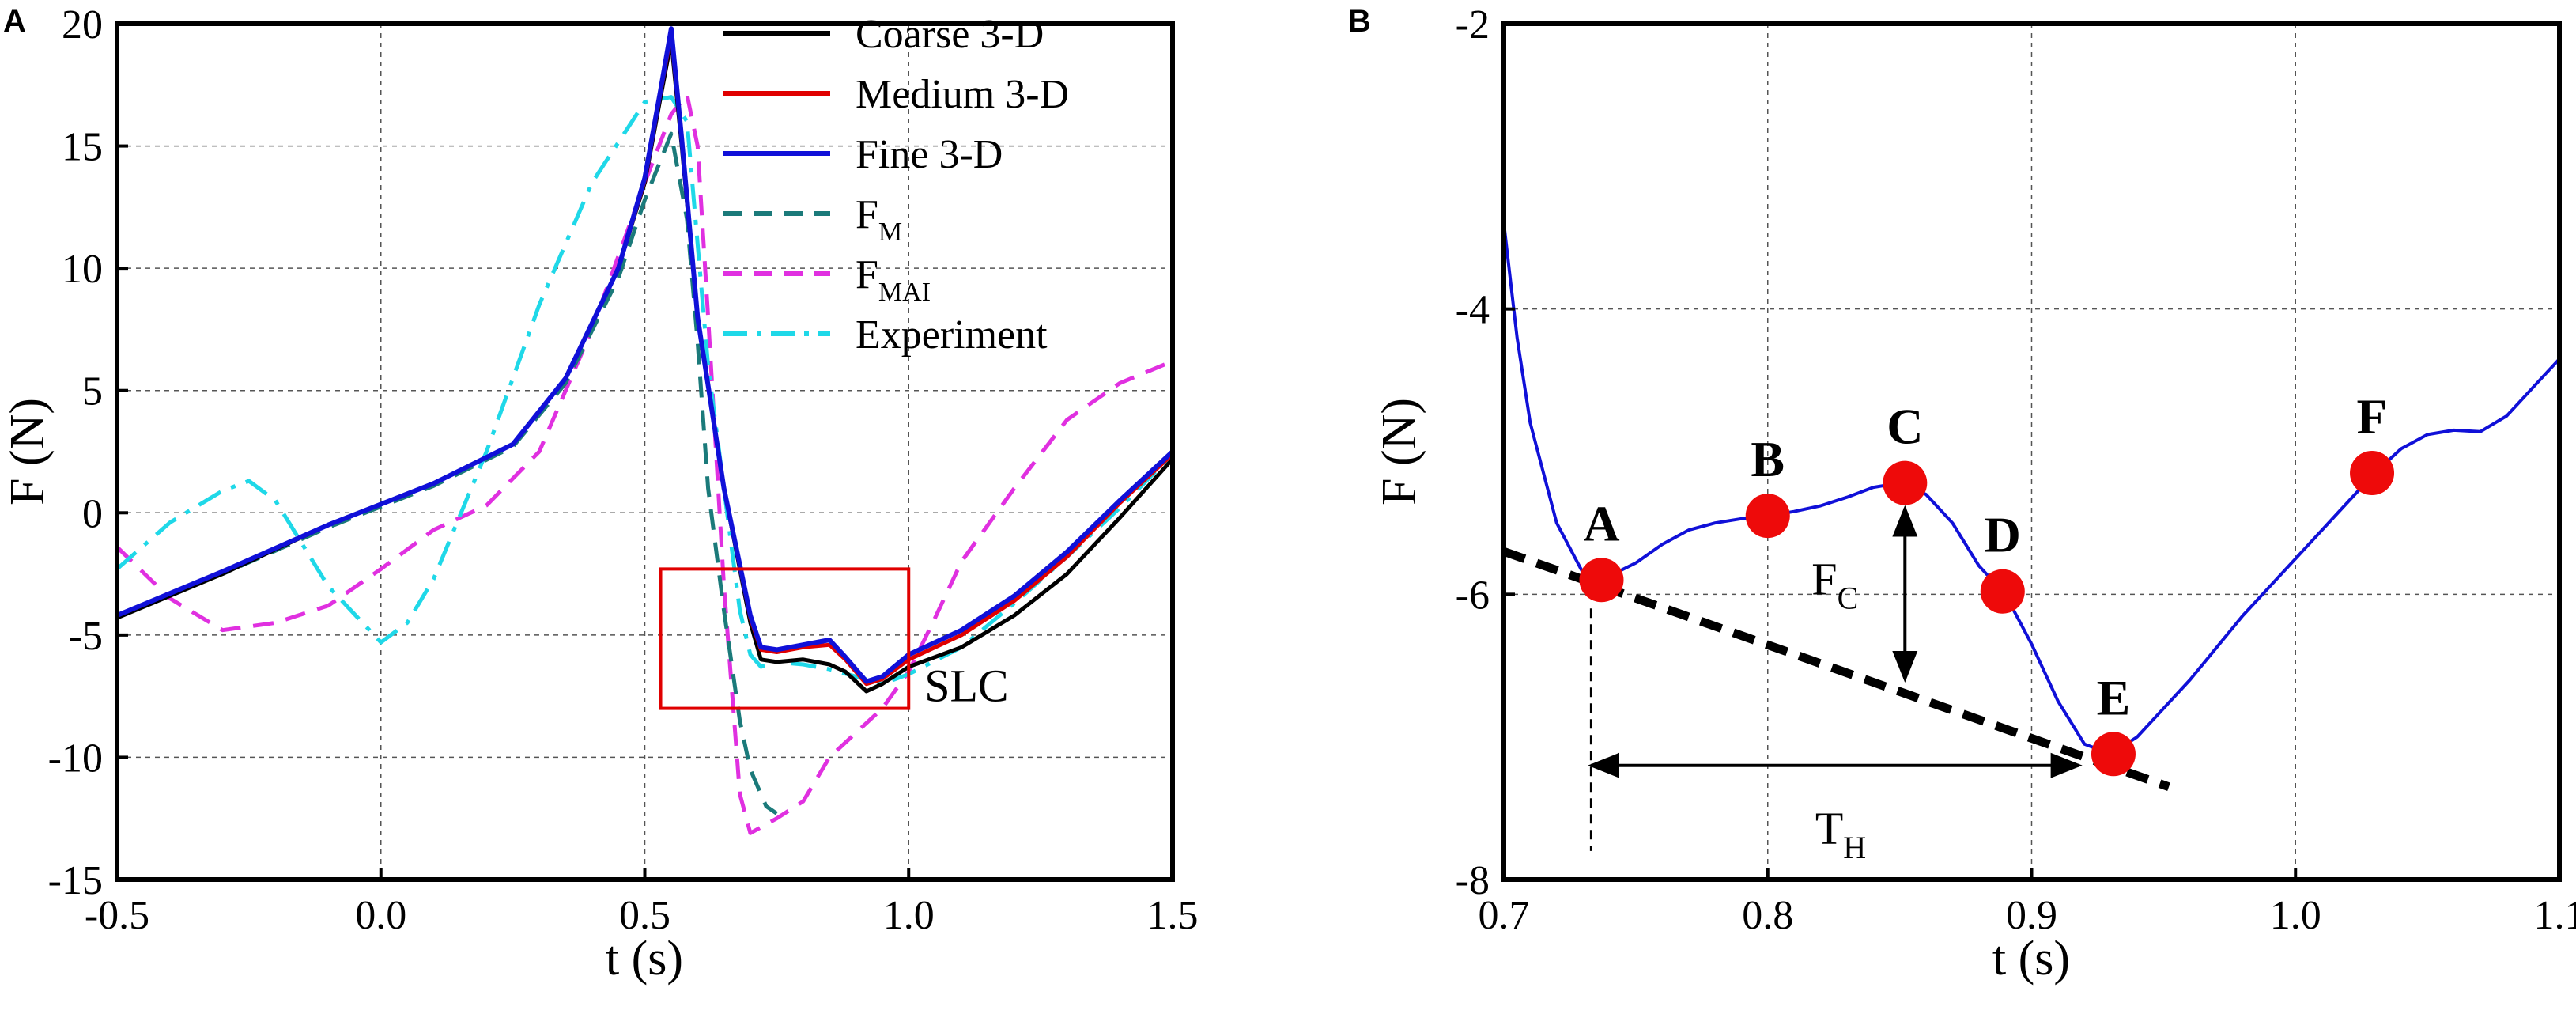 This screenshot has height=1033, width=2576. What do you see at coordinates (962, 94) in the screenshot?
I see `legend-label-medium-3-d: Medium 3-D` at bounding box center [962, 94].